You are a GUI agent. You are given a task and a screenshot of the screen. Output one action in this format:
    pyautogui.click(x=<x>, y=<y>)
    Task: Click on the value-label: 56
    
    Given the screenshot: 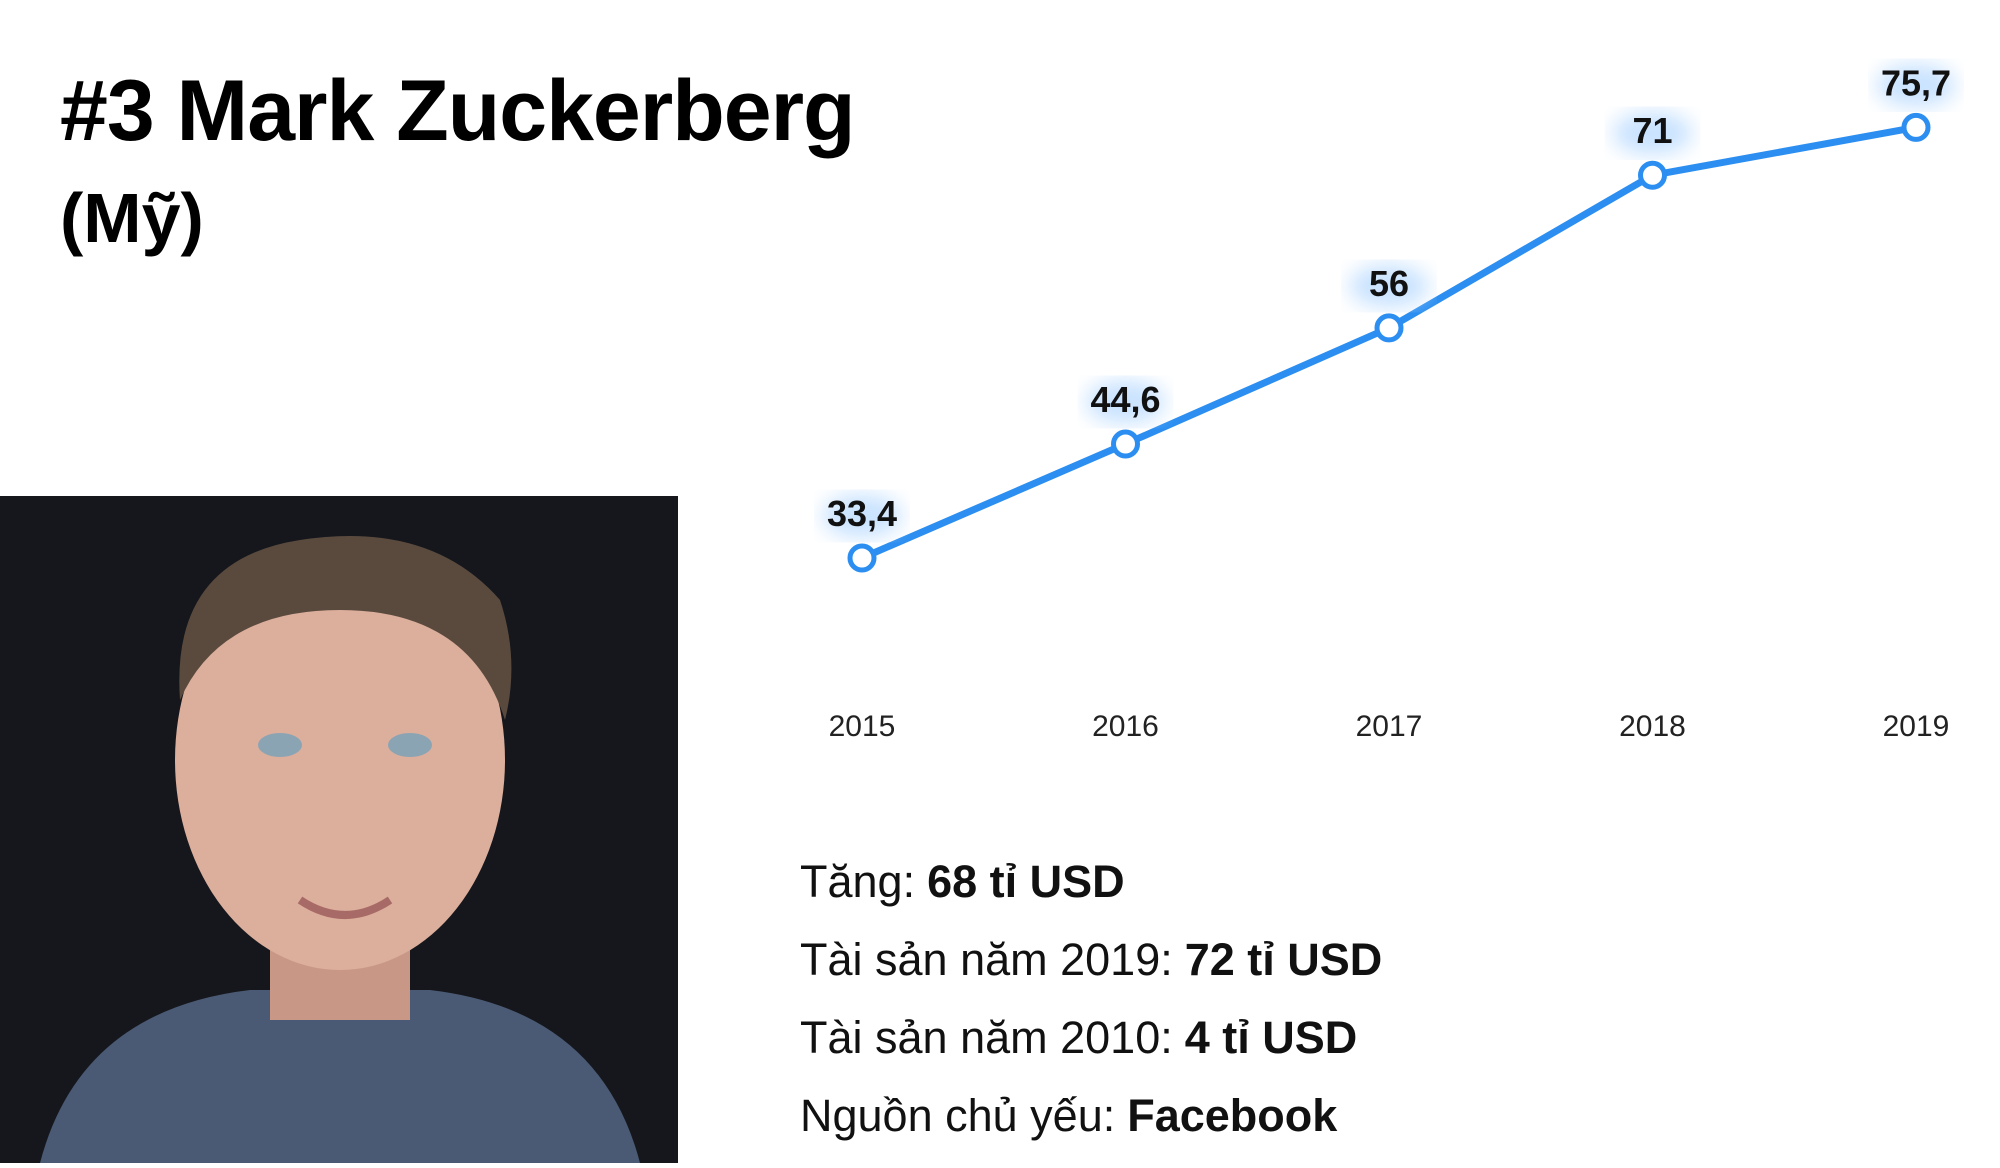 What is the action you would take?
    pyautogui.click(x=1389, y=283)
    